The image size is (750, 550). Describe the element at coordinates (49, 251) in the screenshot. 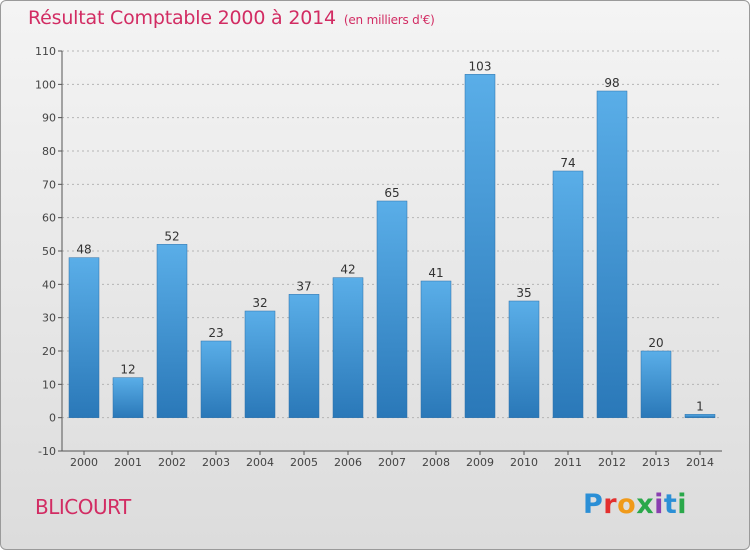

I see `y-tick-label: 50` at that location.